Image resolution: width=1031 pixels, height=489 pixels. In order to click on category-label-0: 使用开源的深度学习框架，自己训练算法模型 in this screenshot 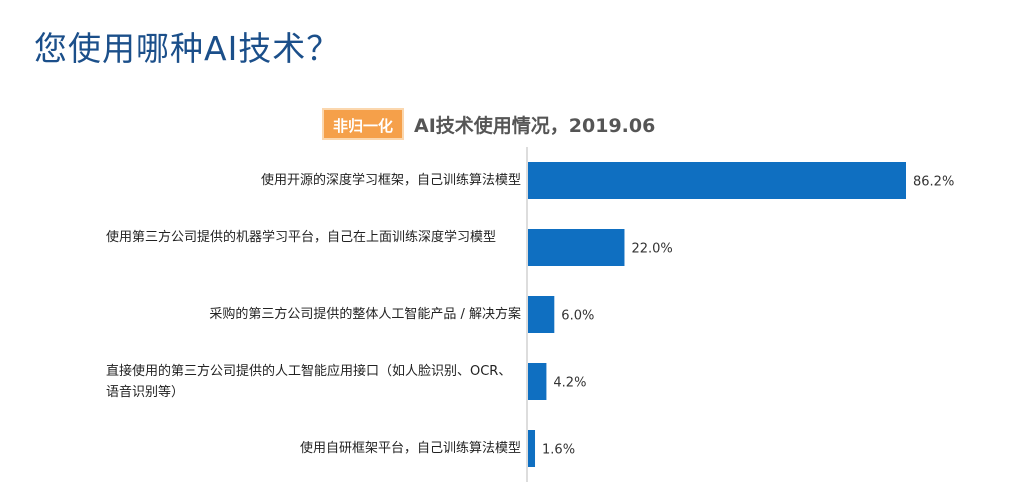, I will do `click(390, 180)`.